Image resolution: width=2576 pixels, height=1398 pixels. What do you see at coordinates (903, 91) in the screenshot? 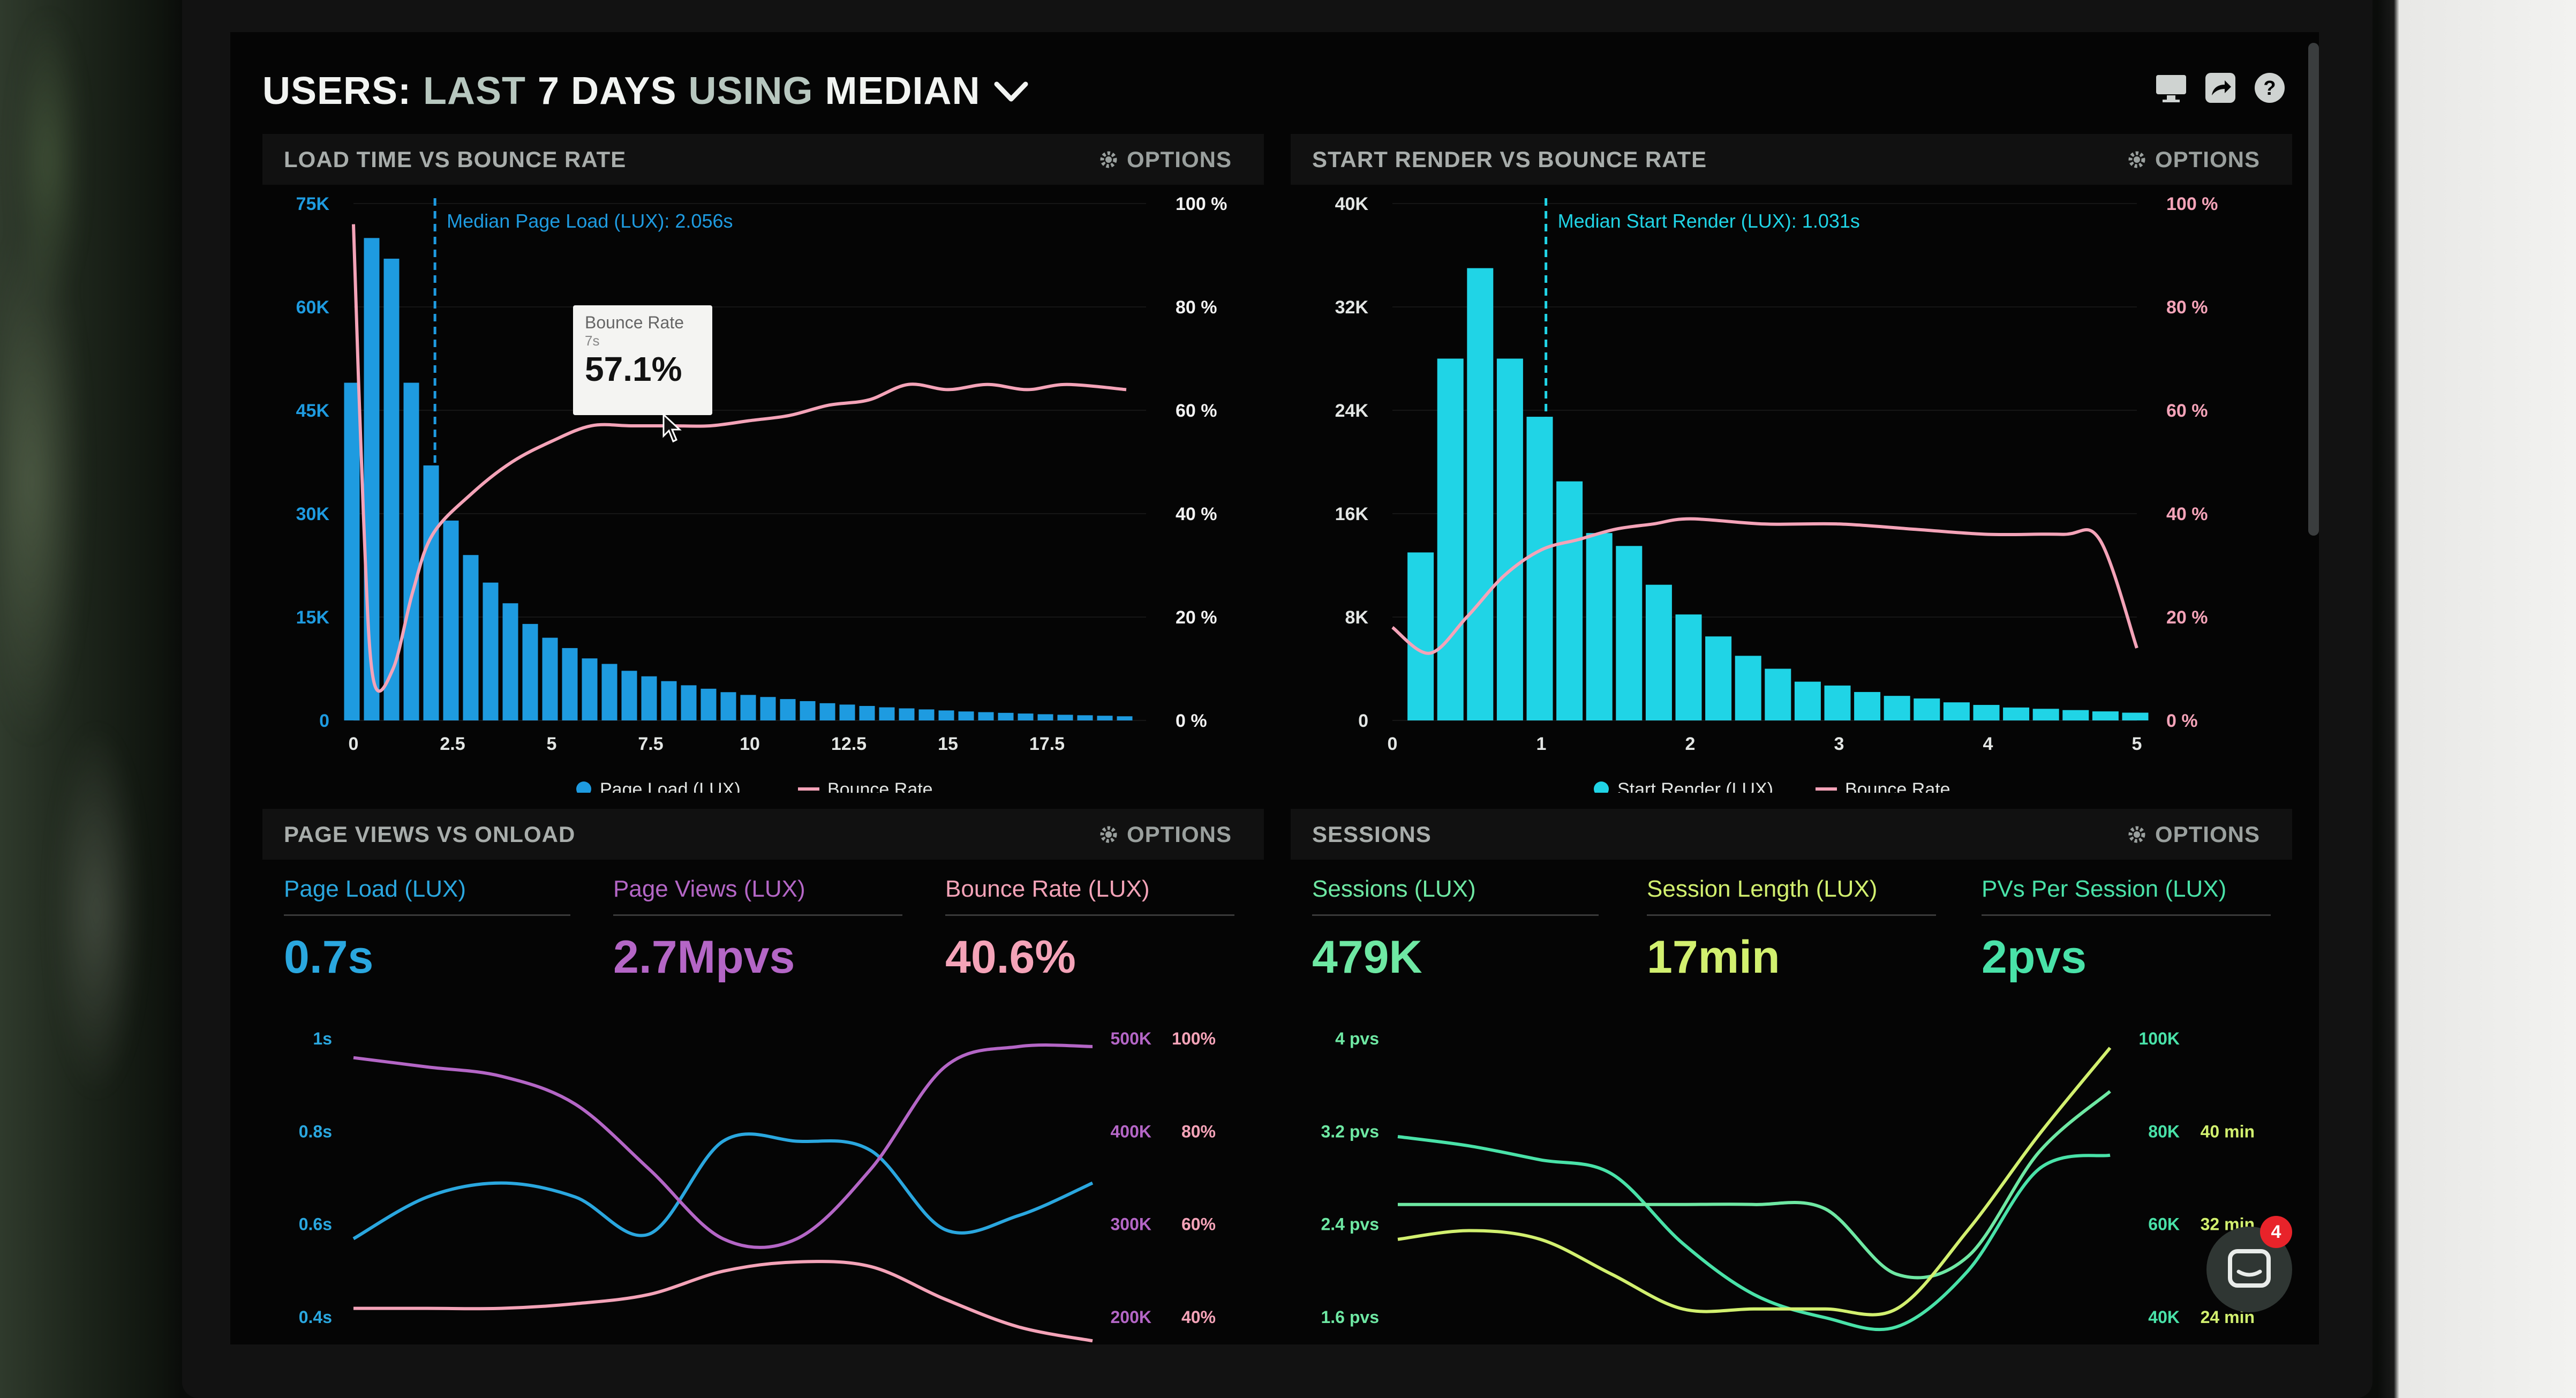
I see `header-median: MEDIAN` at bounding box center [903, 91].